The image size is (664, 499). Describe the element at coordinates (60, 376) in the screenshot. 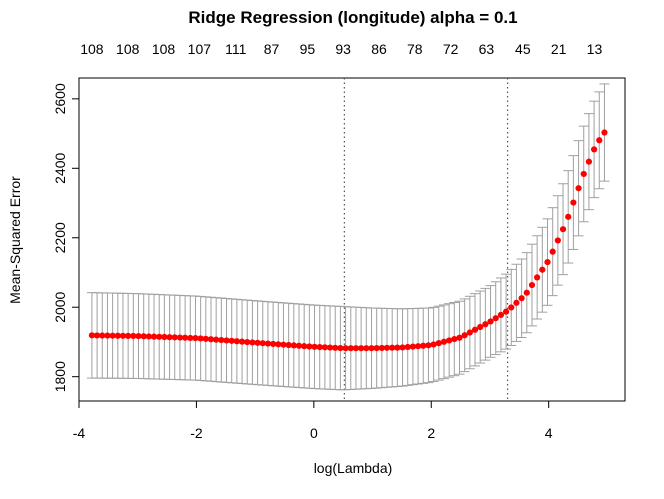

I see `y-tick-label: 1800` at that location.